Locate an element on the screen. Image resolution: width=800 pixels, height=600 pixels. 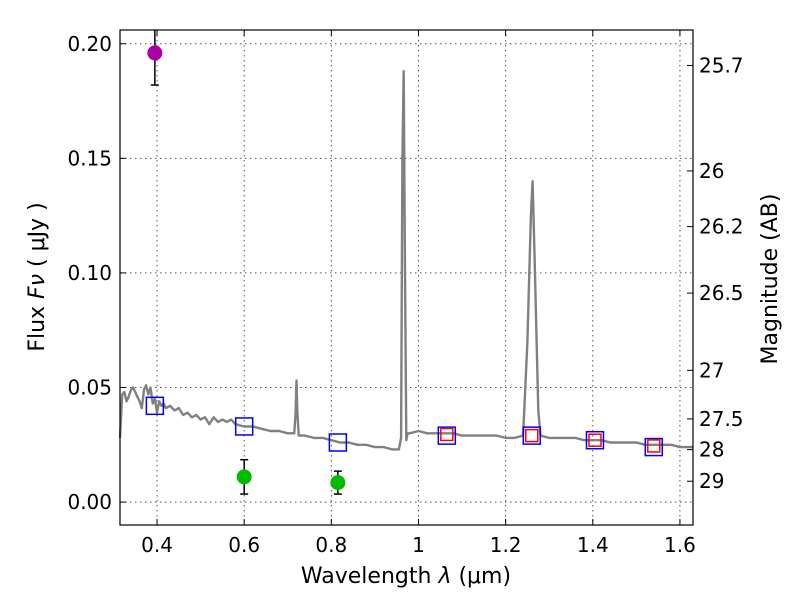
mag-tick-label: 26 is located at coordinates (711, 171).